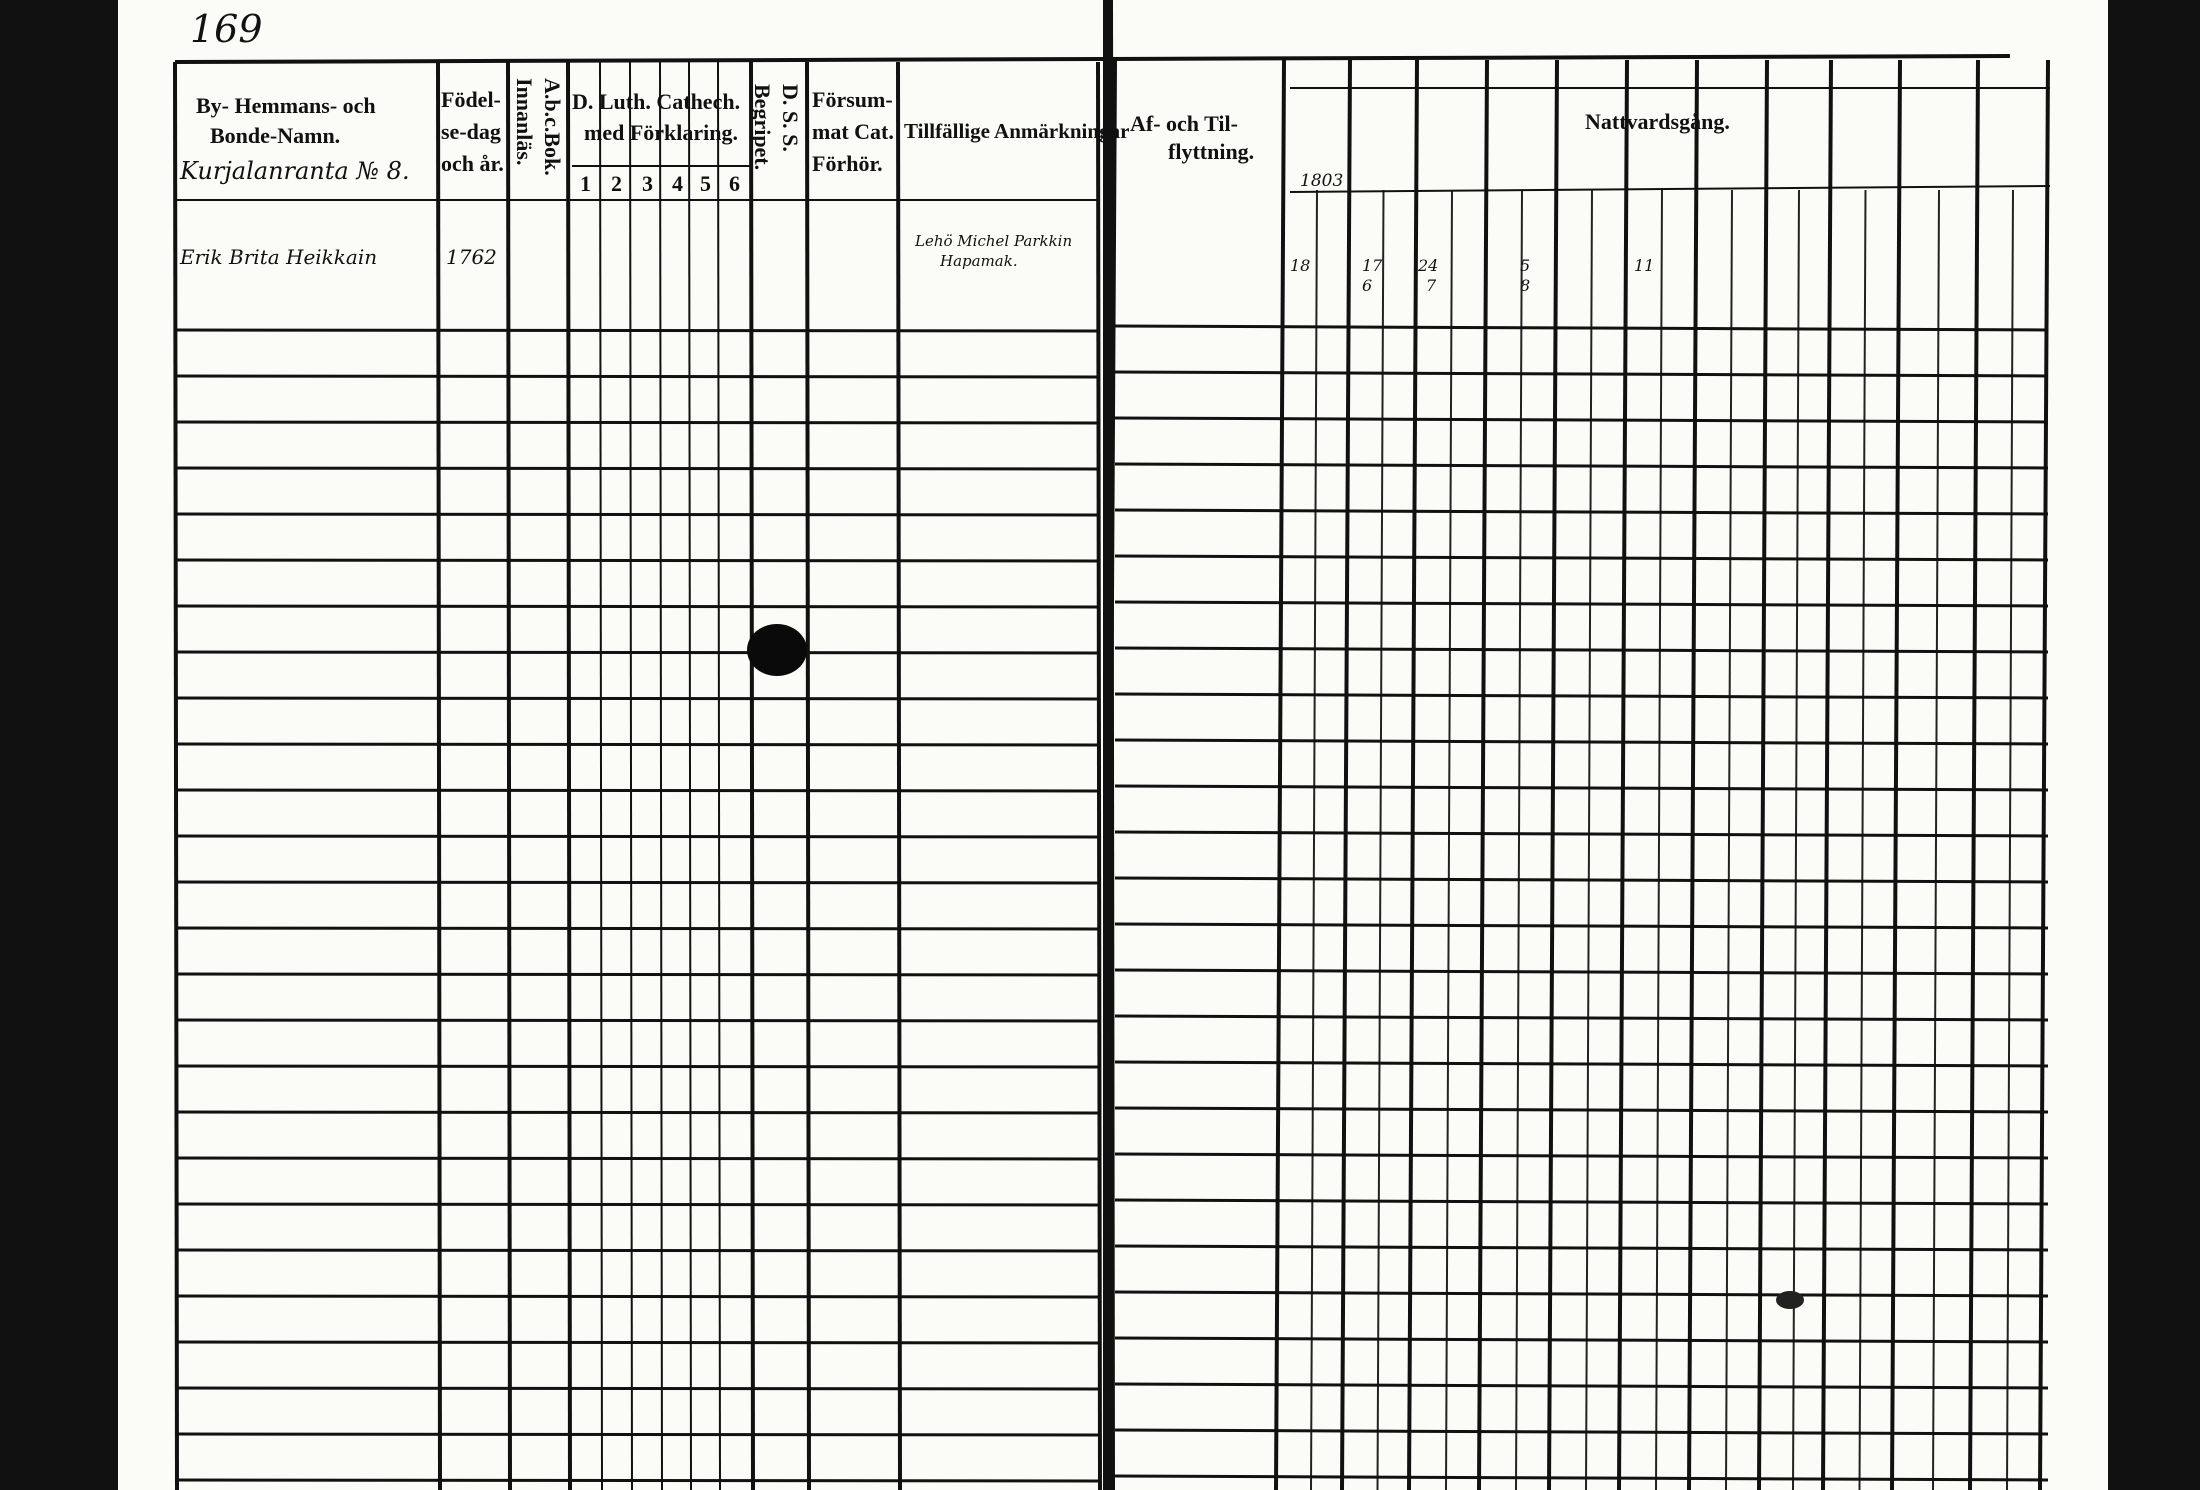 Image resolution: width=2200 pixels, height=1490 pixels. What do you see at coordinates (656, 101) in the screenshot?
I see `header: D. Luth. Cathech.` at bounding box center [656, 101].